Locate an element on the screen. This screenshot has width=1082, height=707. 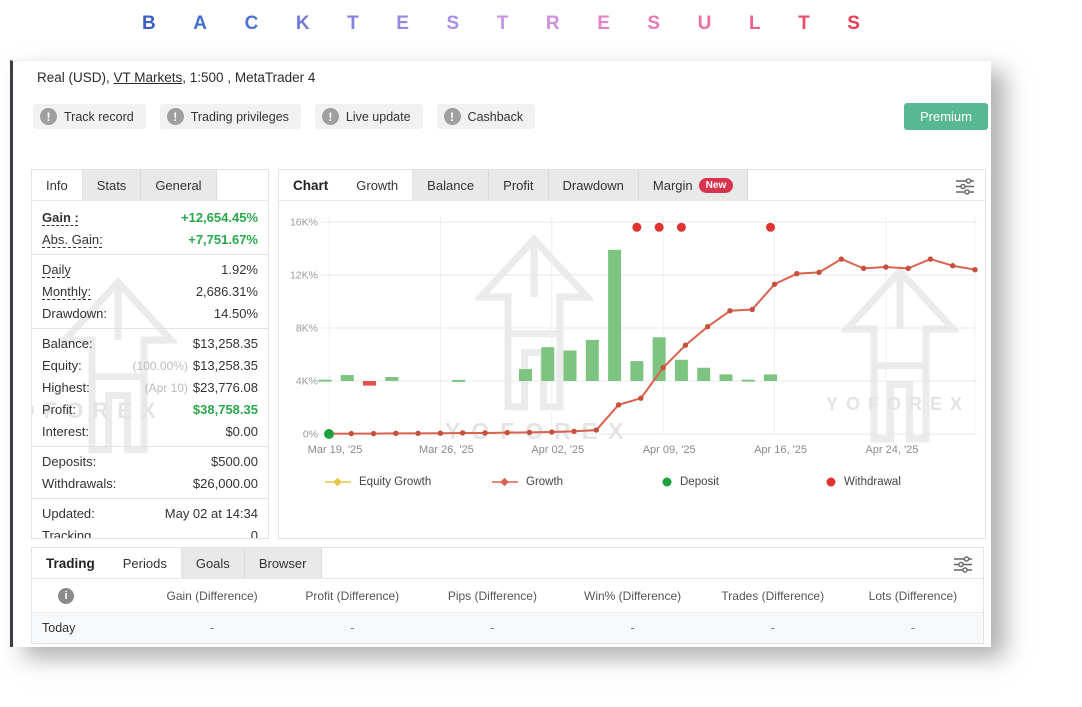
svg-text: Apr 09, '25 is located at coordinates (669, 450).